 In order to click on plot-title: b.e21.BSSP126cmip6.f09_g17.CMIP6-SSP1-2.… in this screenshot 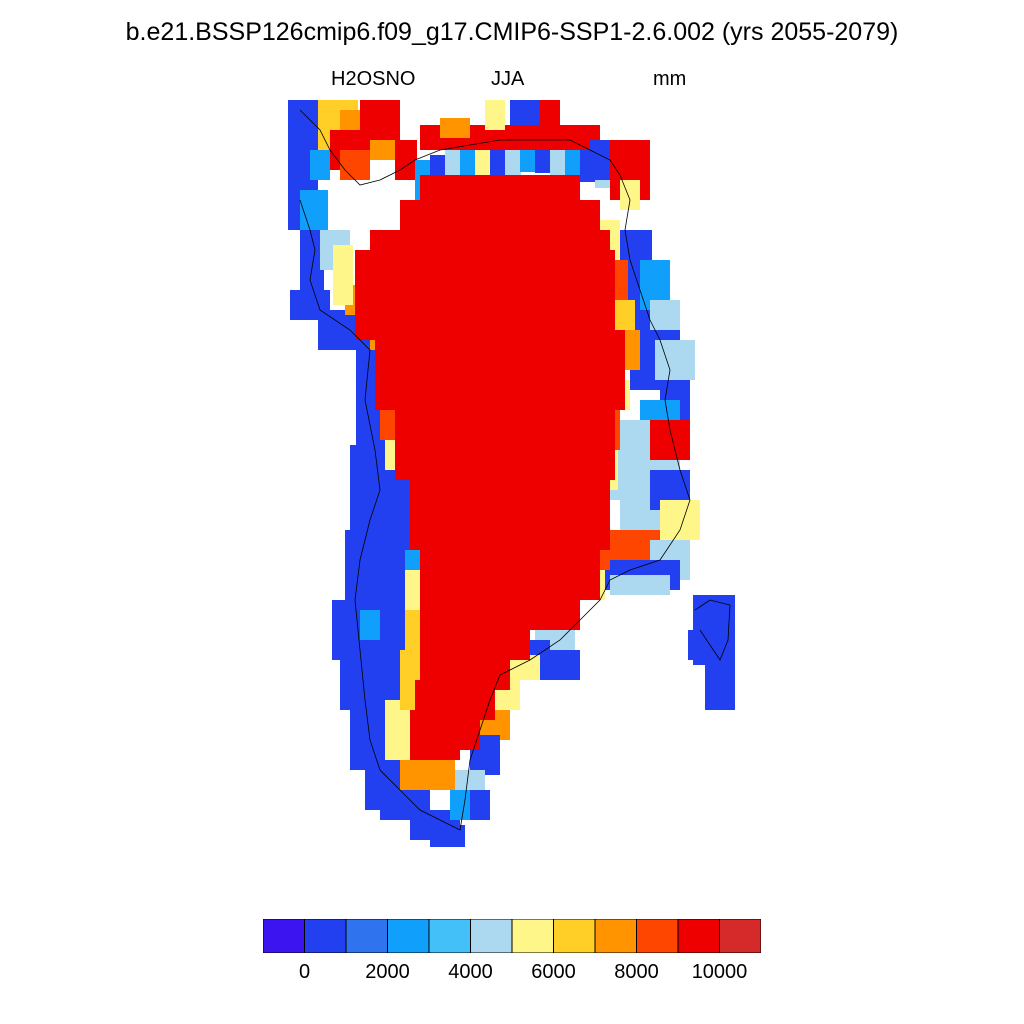, I will do `click(512, 32)`.